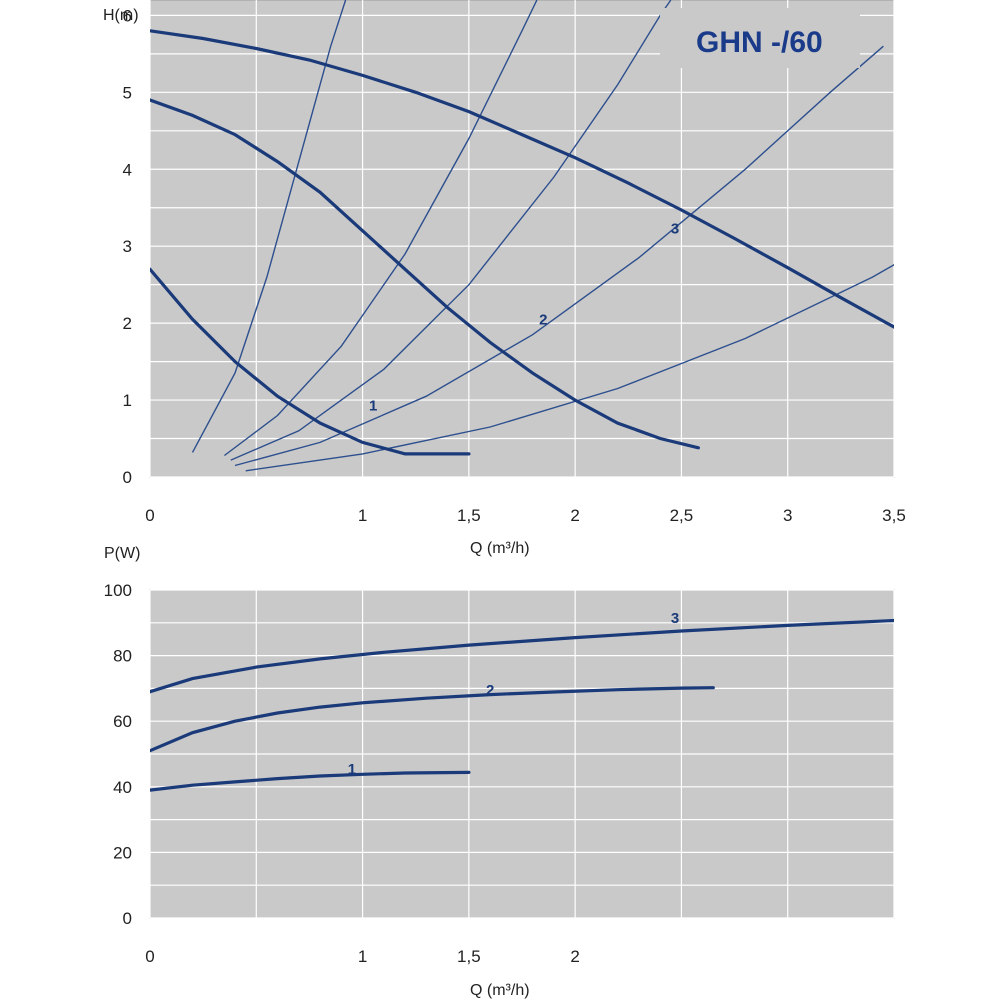  I want to click on head-x-tick-label: 2,5, so click(682, 515).